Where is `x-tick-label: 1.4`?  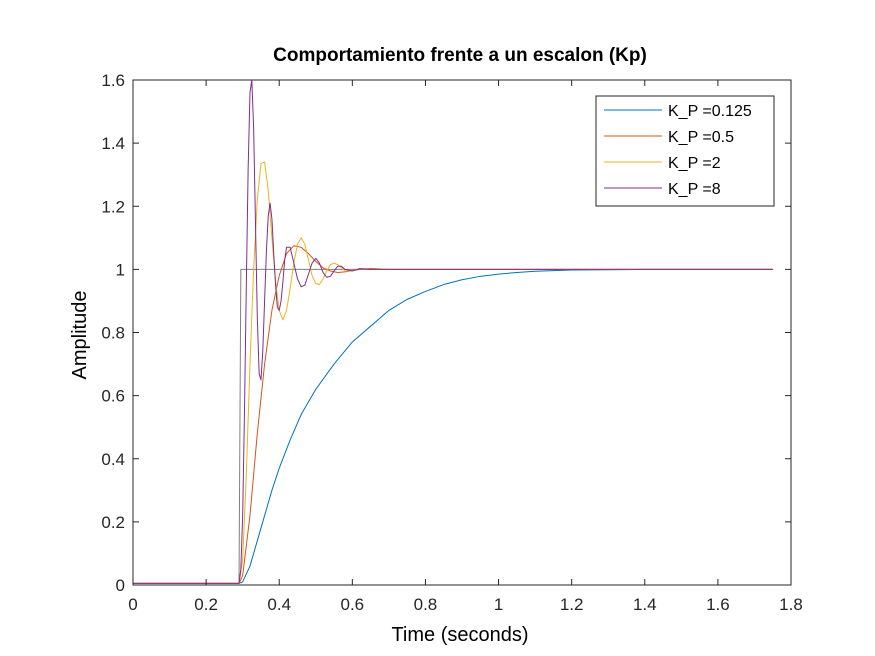 x-tick-label: 1.4 is located at coordinates (645, 604).